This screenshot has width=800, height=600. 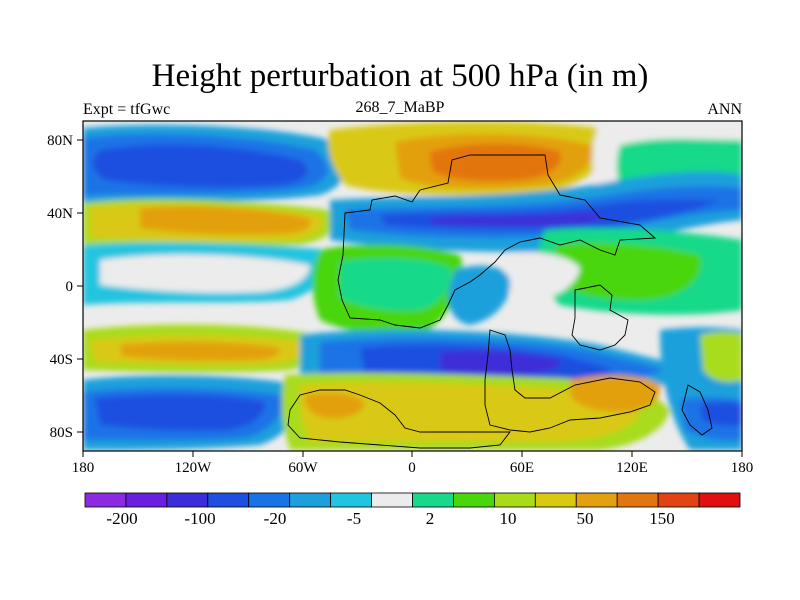 I want to click on lon-label-60w: 60W, so click(x=303, y=468).